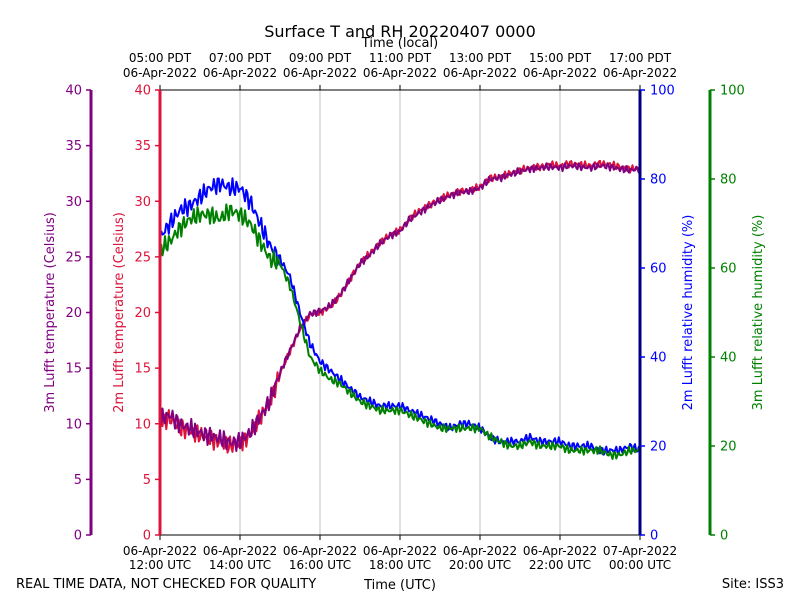 Image resolution: width=800 pixels, height=600 pixels. I want to click on x-tick-local-time: 11:00 PDT, so click(400, 58).